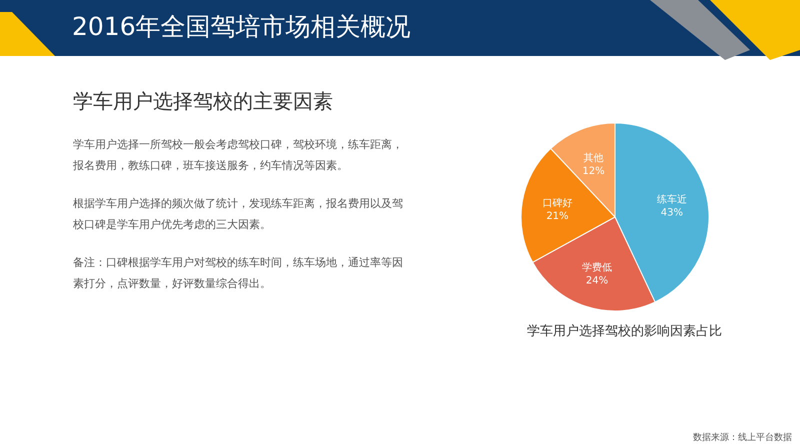 This screenshot has height=448, width=800. What do you see at coordinates (671, 212) in the screenshot?
I see `data-label: 43%` at bounding box center [671, 212].